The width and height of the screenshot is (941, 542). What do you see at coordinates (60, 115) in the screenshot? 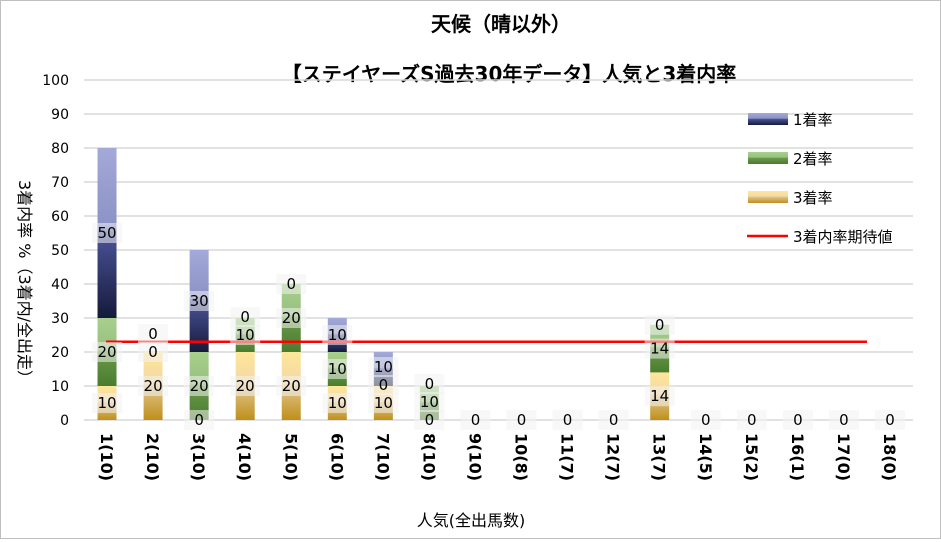
I see `y-tick-label: 90` at bounding box center [60, 115].